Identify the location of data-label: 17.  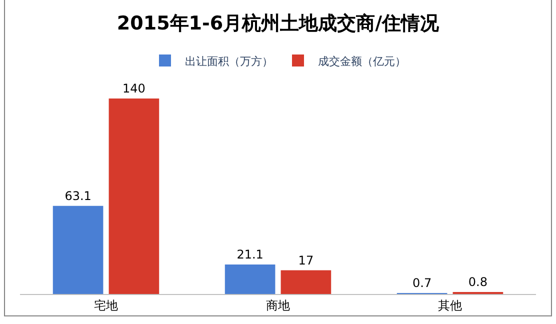
(306, 260).